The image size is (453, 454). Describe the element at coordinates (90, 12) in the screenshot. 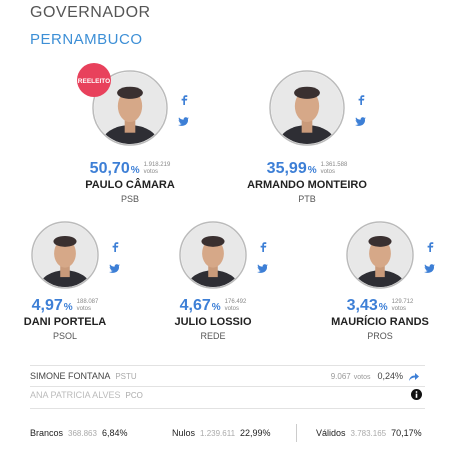

I see `office-title: GOVERNADOR` at that location.